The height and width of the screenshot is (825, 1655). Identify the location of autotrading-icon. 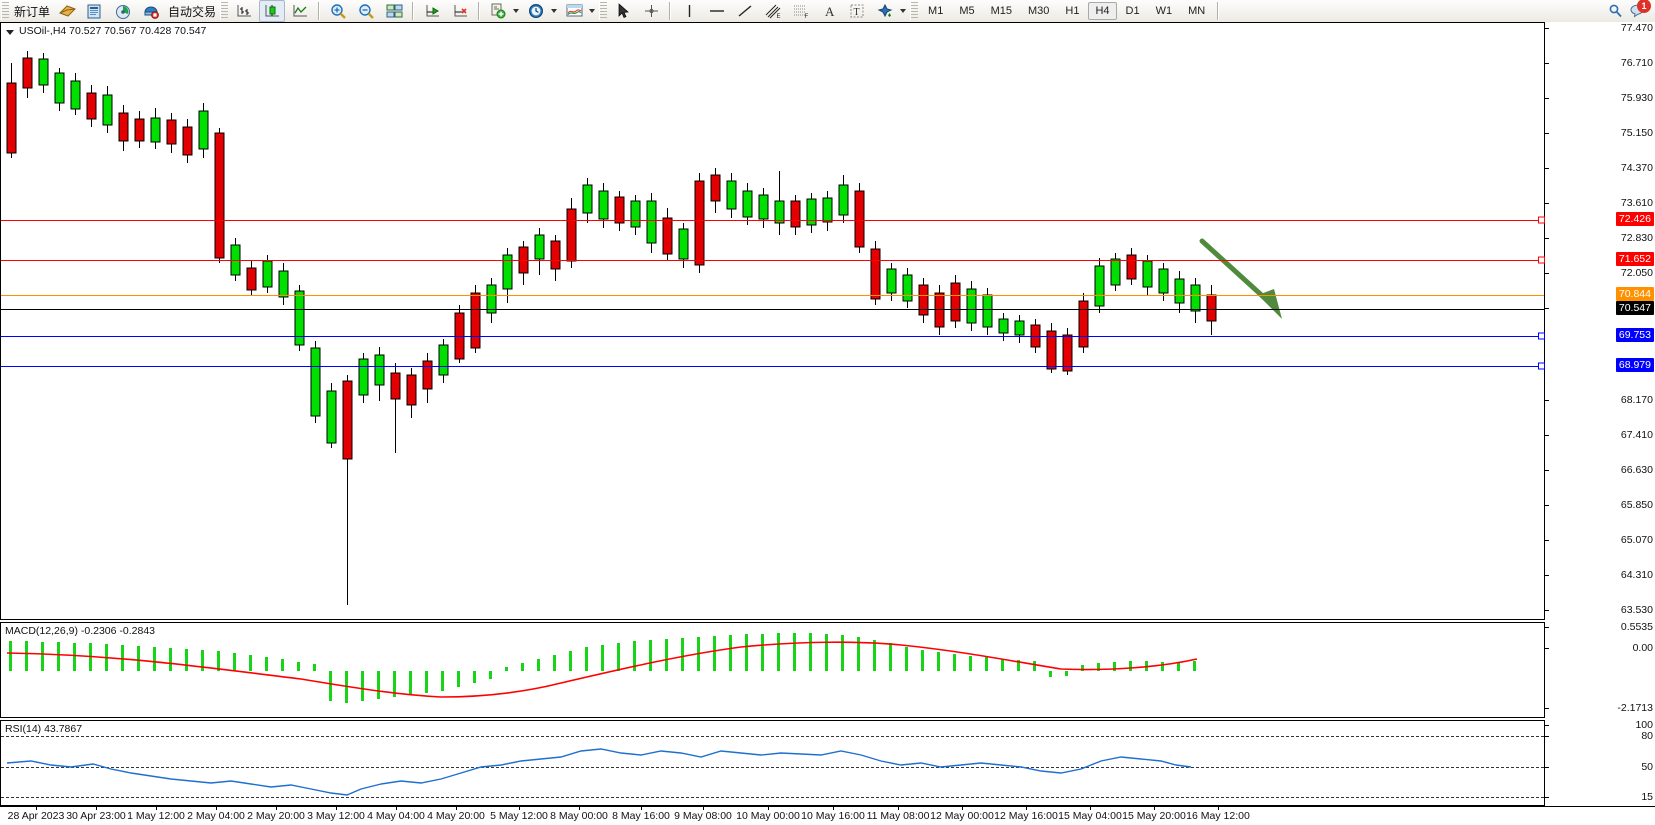
(151, 11).